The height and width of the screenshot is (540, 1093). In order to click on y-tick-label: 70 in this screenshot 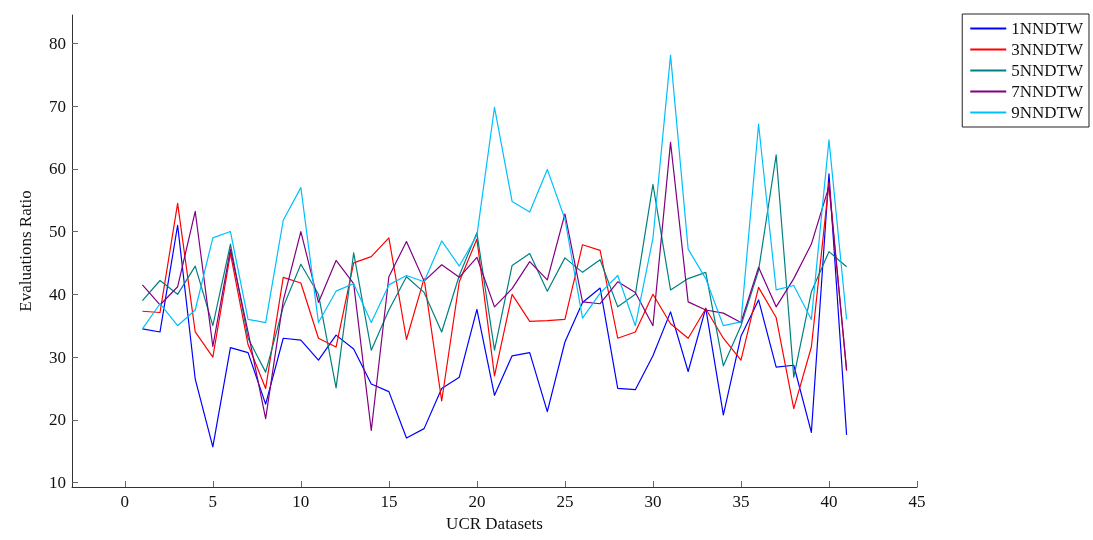, I will do `click(57, 106)`.